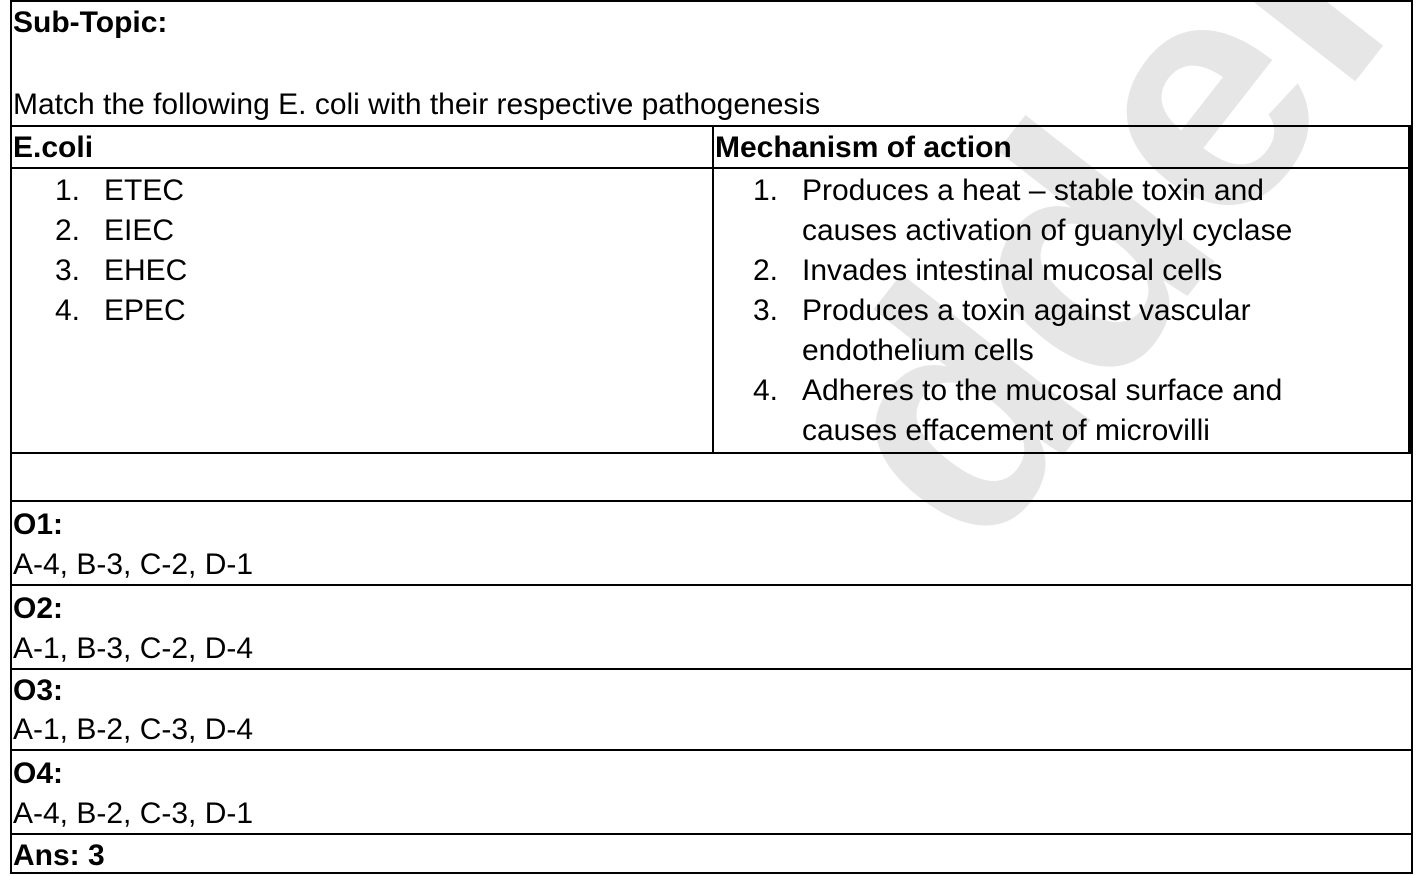  What do you see at coordinates (38, 608) in the screenshot?
I see `option-label: O2:` at bounding box center [38, 608].